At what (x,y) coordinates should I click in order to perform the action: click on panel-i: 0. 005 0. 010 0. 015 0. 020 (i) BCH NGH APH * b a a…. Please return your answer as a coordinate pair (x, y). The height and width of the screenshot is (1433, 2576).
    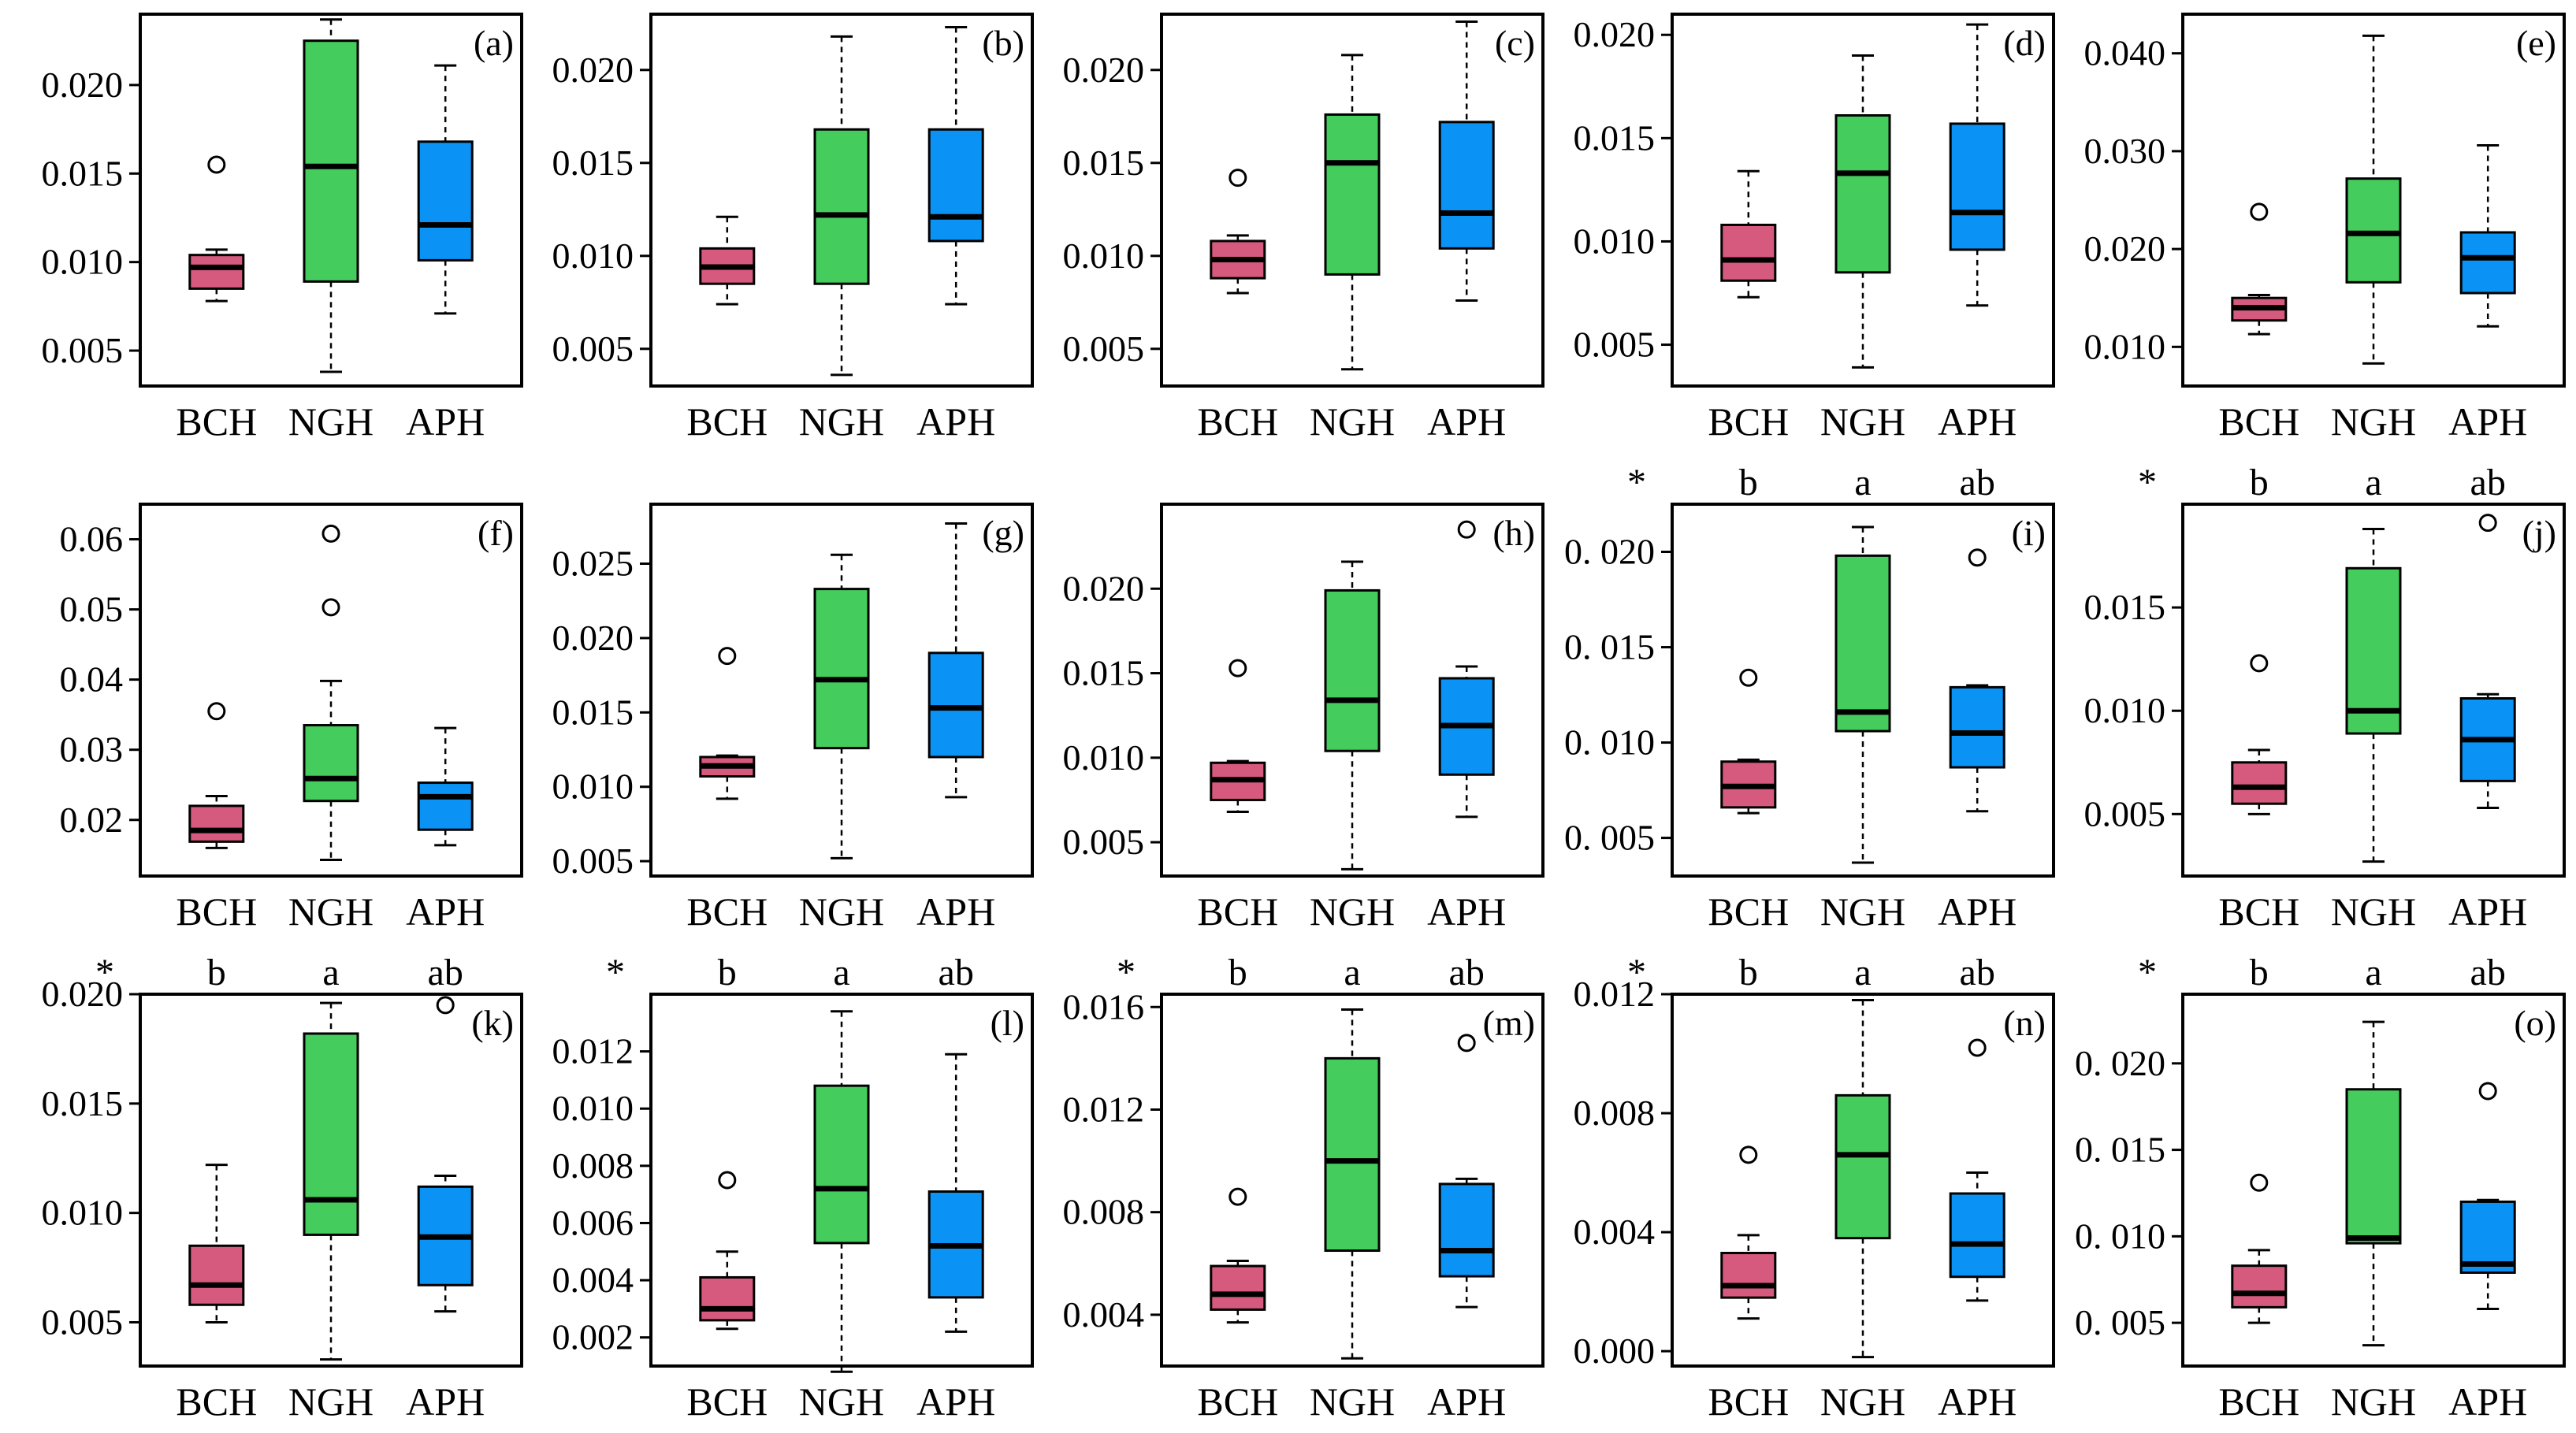
    Looking at the image, I should click on (1809, 698).